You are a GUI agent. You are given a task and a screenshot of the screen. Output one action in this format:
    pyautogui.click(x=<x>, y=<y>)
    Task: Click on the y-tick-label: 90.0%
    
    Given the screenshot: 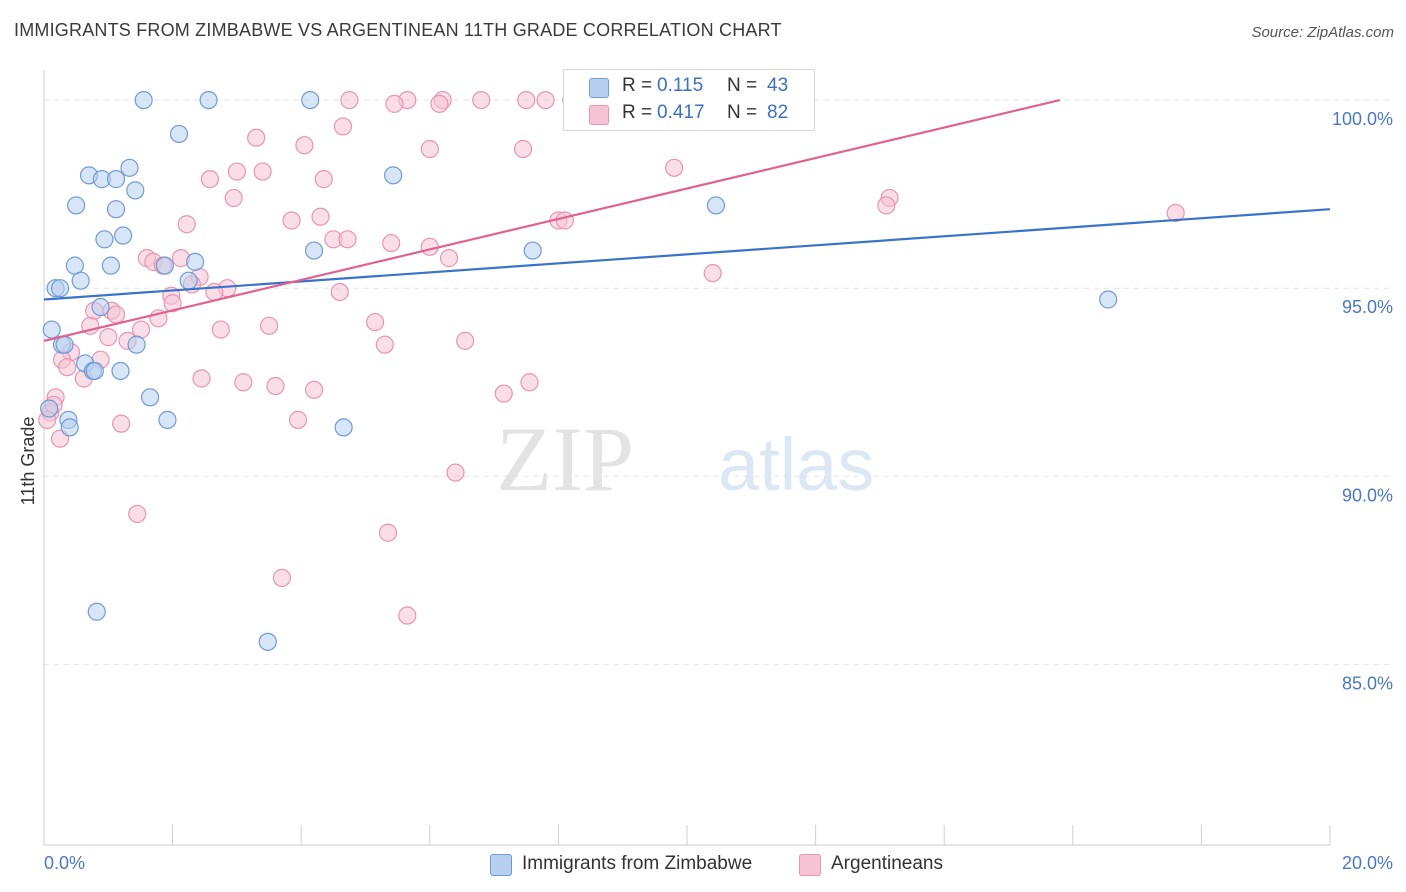 What is the action you would take?
    pyautogui.click(x=1367, y=495)
    